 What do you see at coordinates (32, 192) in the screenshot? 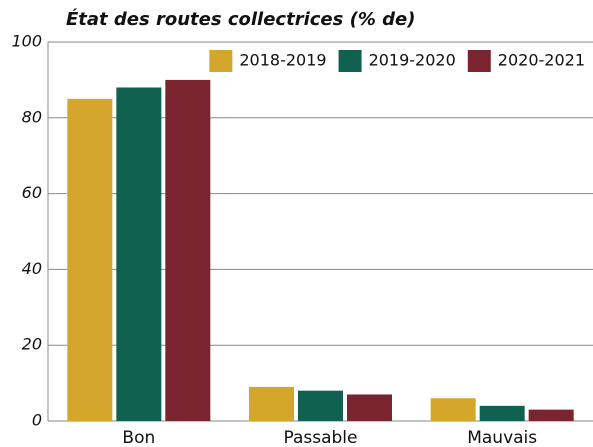
I see `y-tick-label: 60` at bounding box center [32, 192].